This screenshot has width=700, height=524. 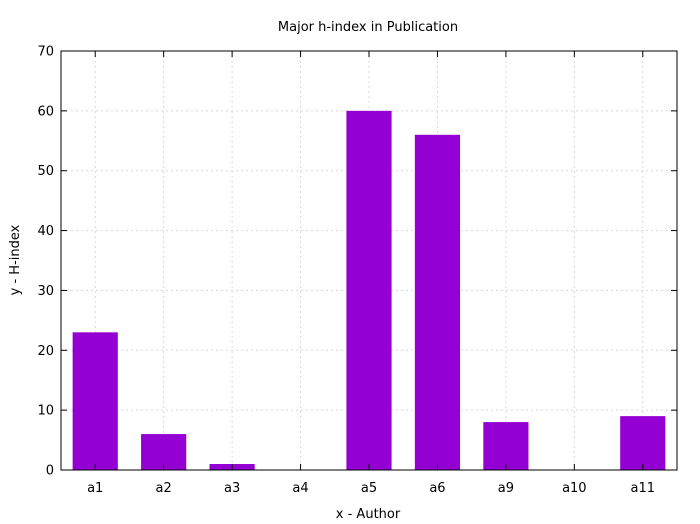 What do you see at coordinates (45, 231) in the screenshot?
I see `y-tick-label: 40` at bounding box center [45, 231].